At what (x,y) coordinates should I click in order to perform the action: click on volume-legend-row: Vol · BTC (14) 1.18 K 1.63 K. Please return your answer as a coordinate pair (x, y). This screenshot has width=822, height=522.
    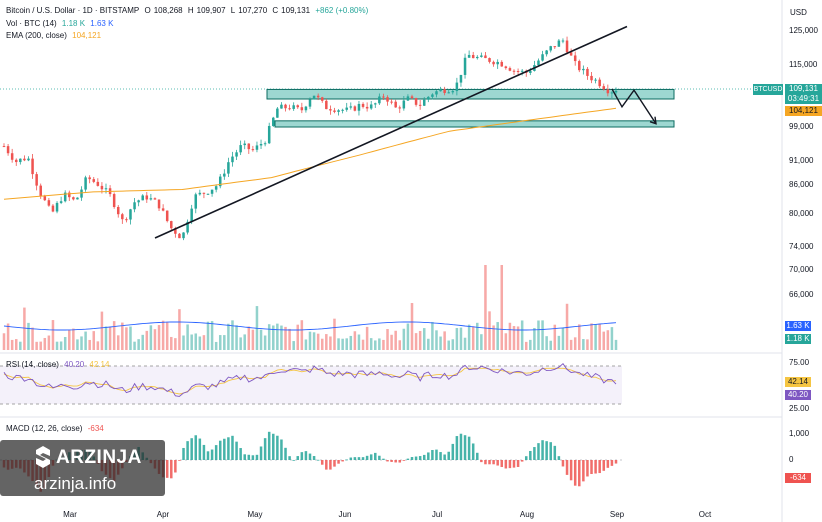
    Looking at the image, I should click on (61, 24).